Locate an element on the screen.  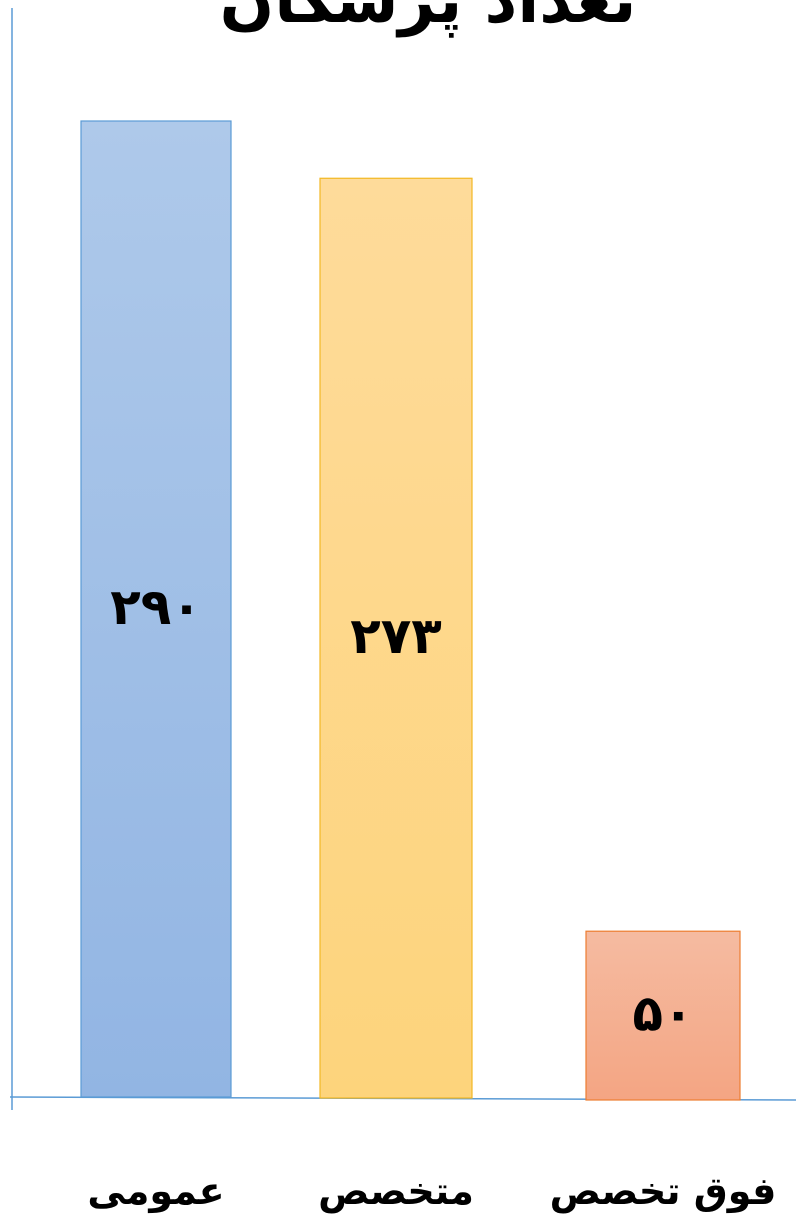
data-label-3: ۵۰ is located at coordinates (662, 1014).